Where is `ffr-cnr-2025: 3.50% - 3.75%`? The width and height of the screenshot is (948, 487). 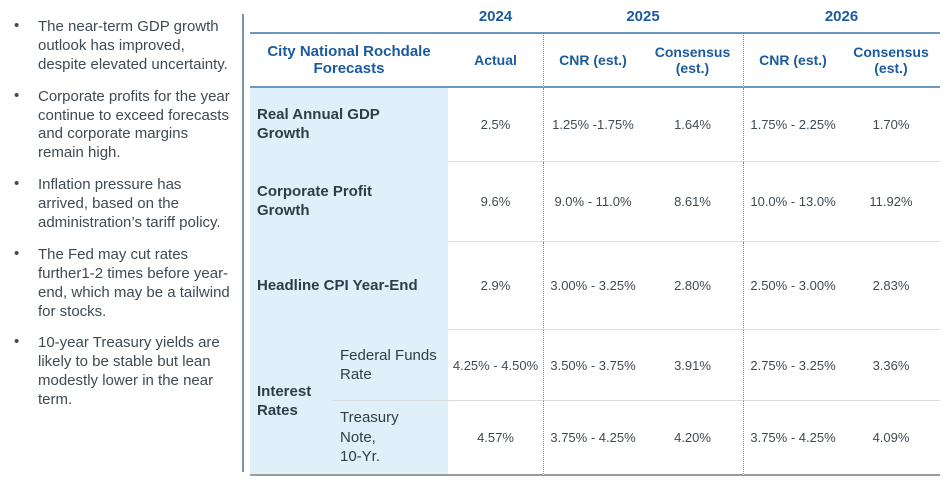 ffr-cnr-2025: 3.50% - 3.75% is located at coordinates (592, 365).